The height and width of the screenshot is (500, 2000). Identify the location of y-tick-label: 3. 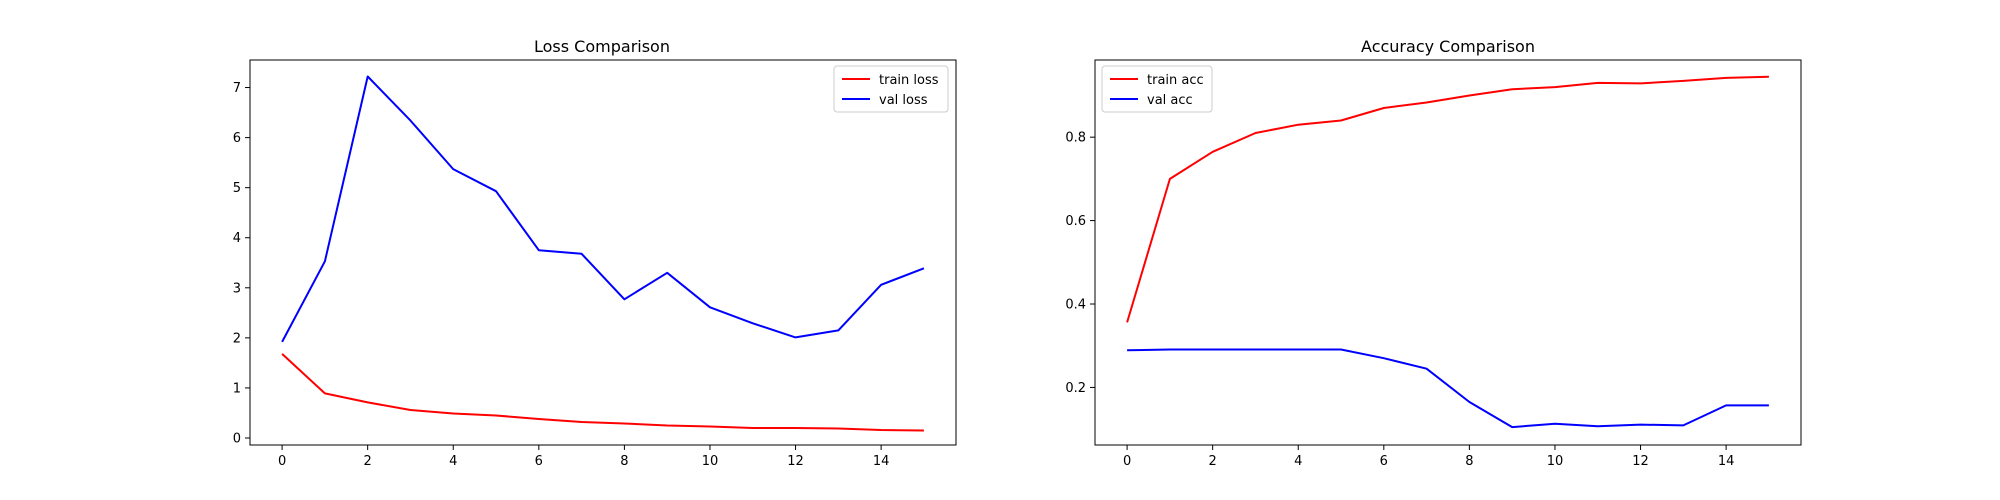
(237, 288).